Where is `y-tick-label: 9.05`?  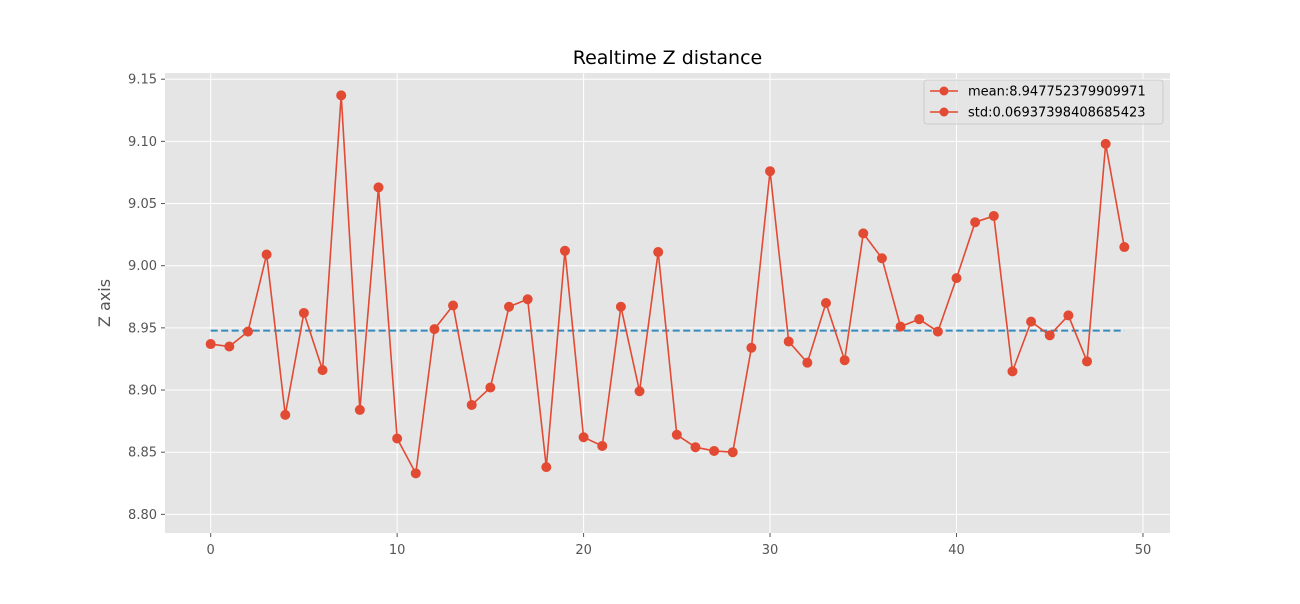
y-tick-label: 9.05 is located at coordinates (142, 204).